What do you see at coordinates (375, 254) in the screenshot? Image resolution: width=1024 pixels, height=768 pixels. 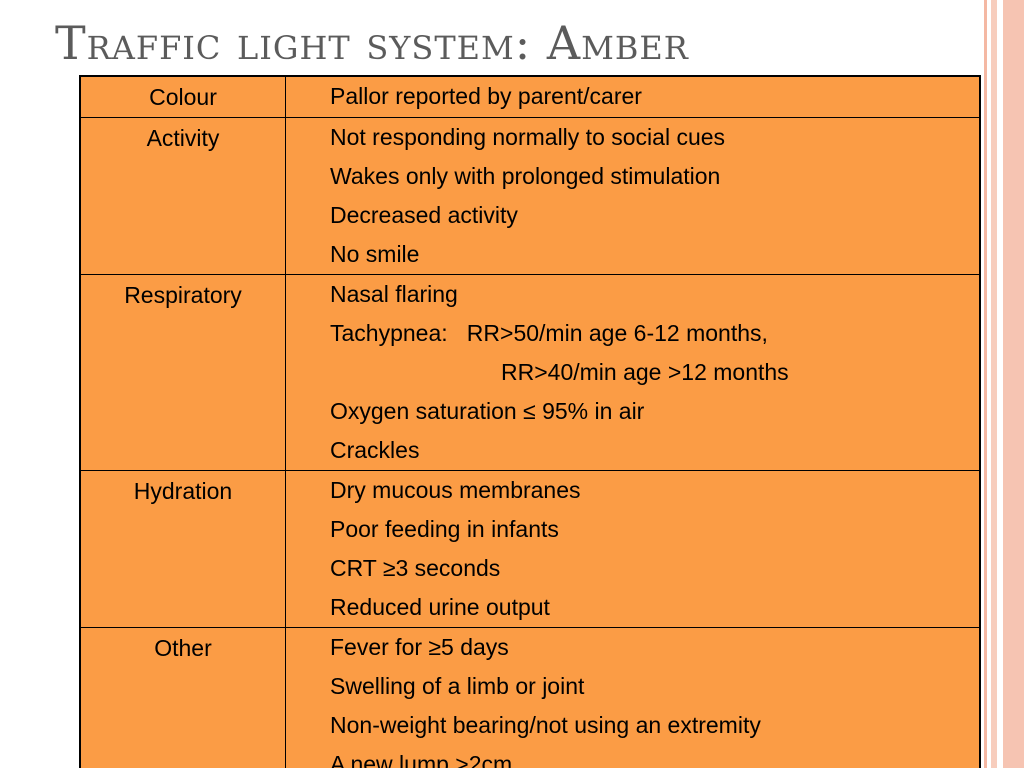 I see `criteria-item: No smile` at bounding box center [375, 254].